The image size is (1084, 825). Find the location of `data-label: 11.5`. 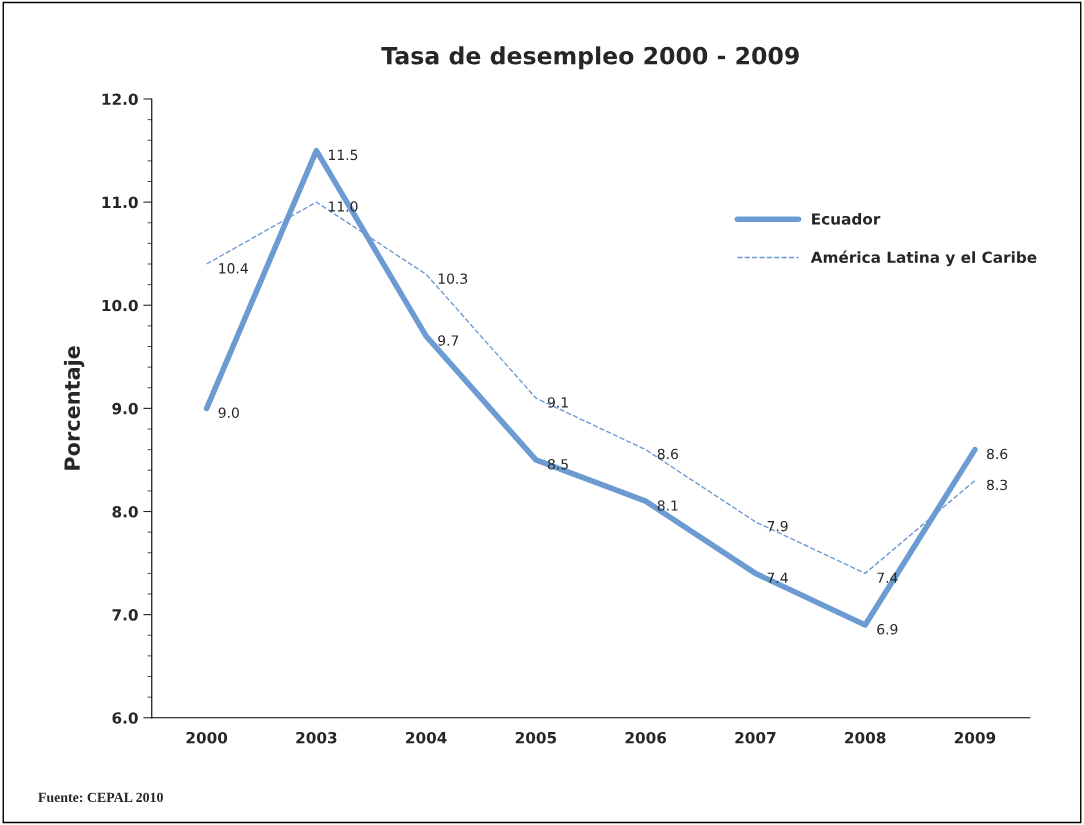

data-label: 11.5 is located at coordinates (343, 155).